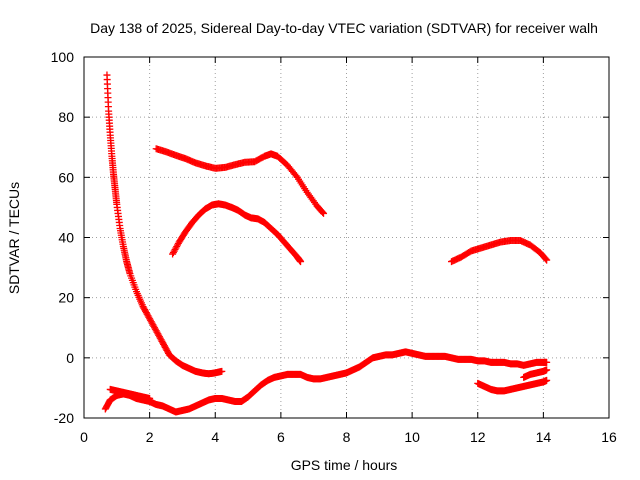 The image size is (640, 480). Describe the element at coordinates (66, 298) in the screenshot. I see `y-tick-label: 20` at that location.